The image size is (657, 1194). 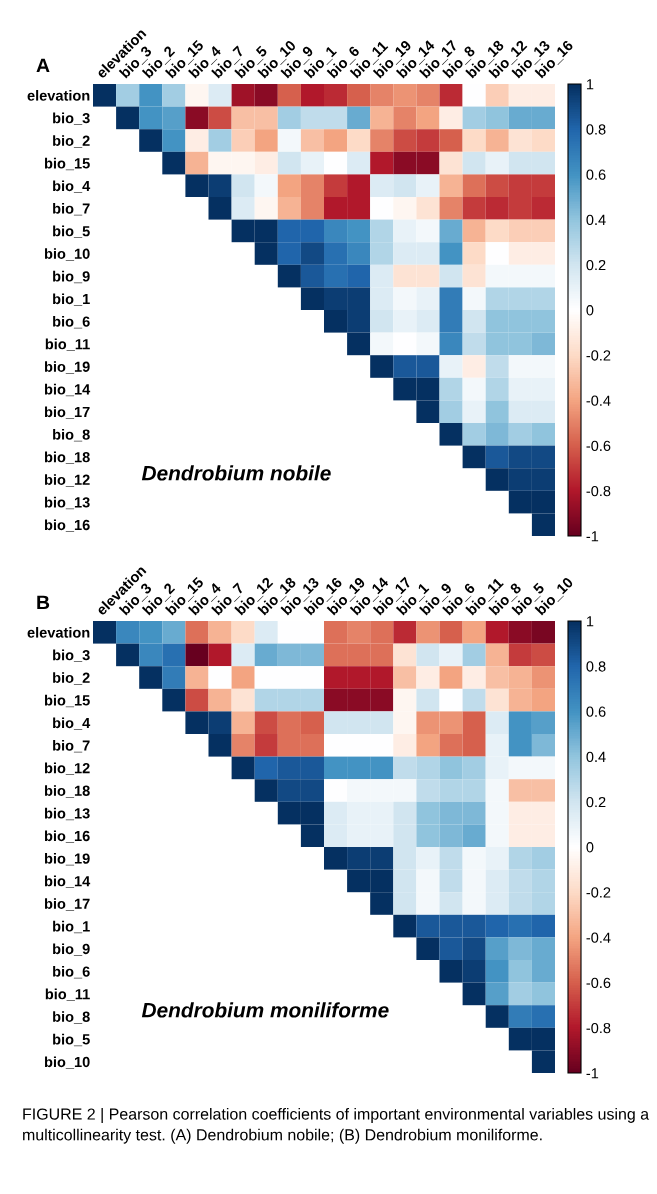 What do you see at coordinates (43, 602) in the screenshot?
I see `text: B` at bounding box center [43, 602].